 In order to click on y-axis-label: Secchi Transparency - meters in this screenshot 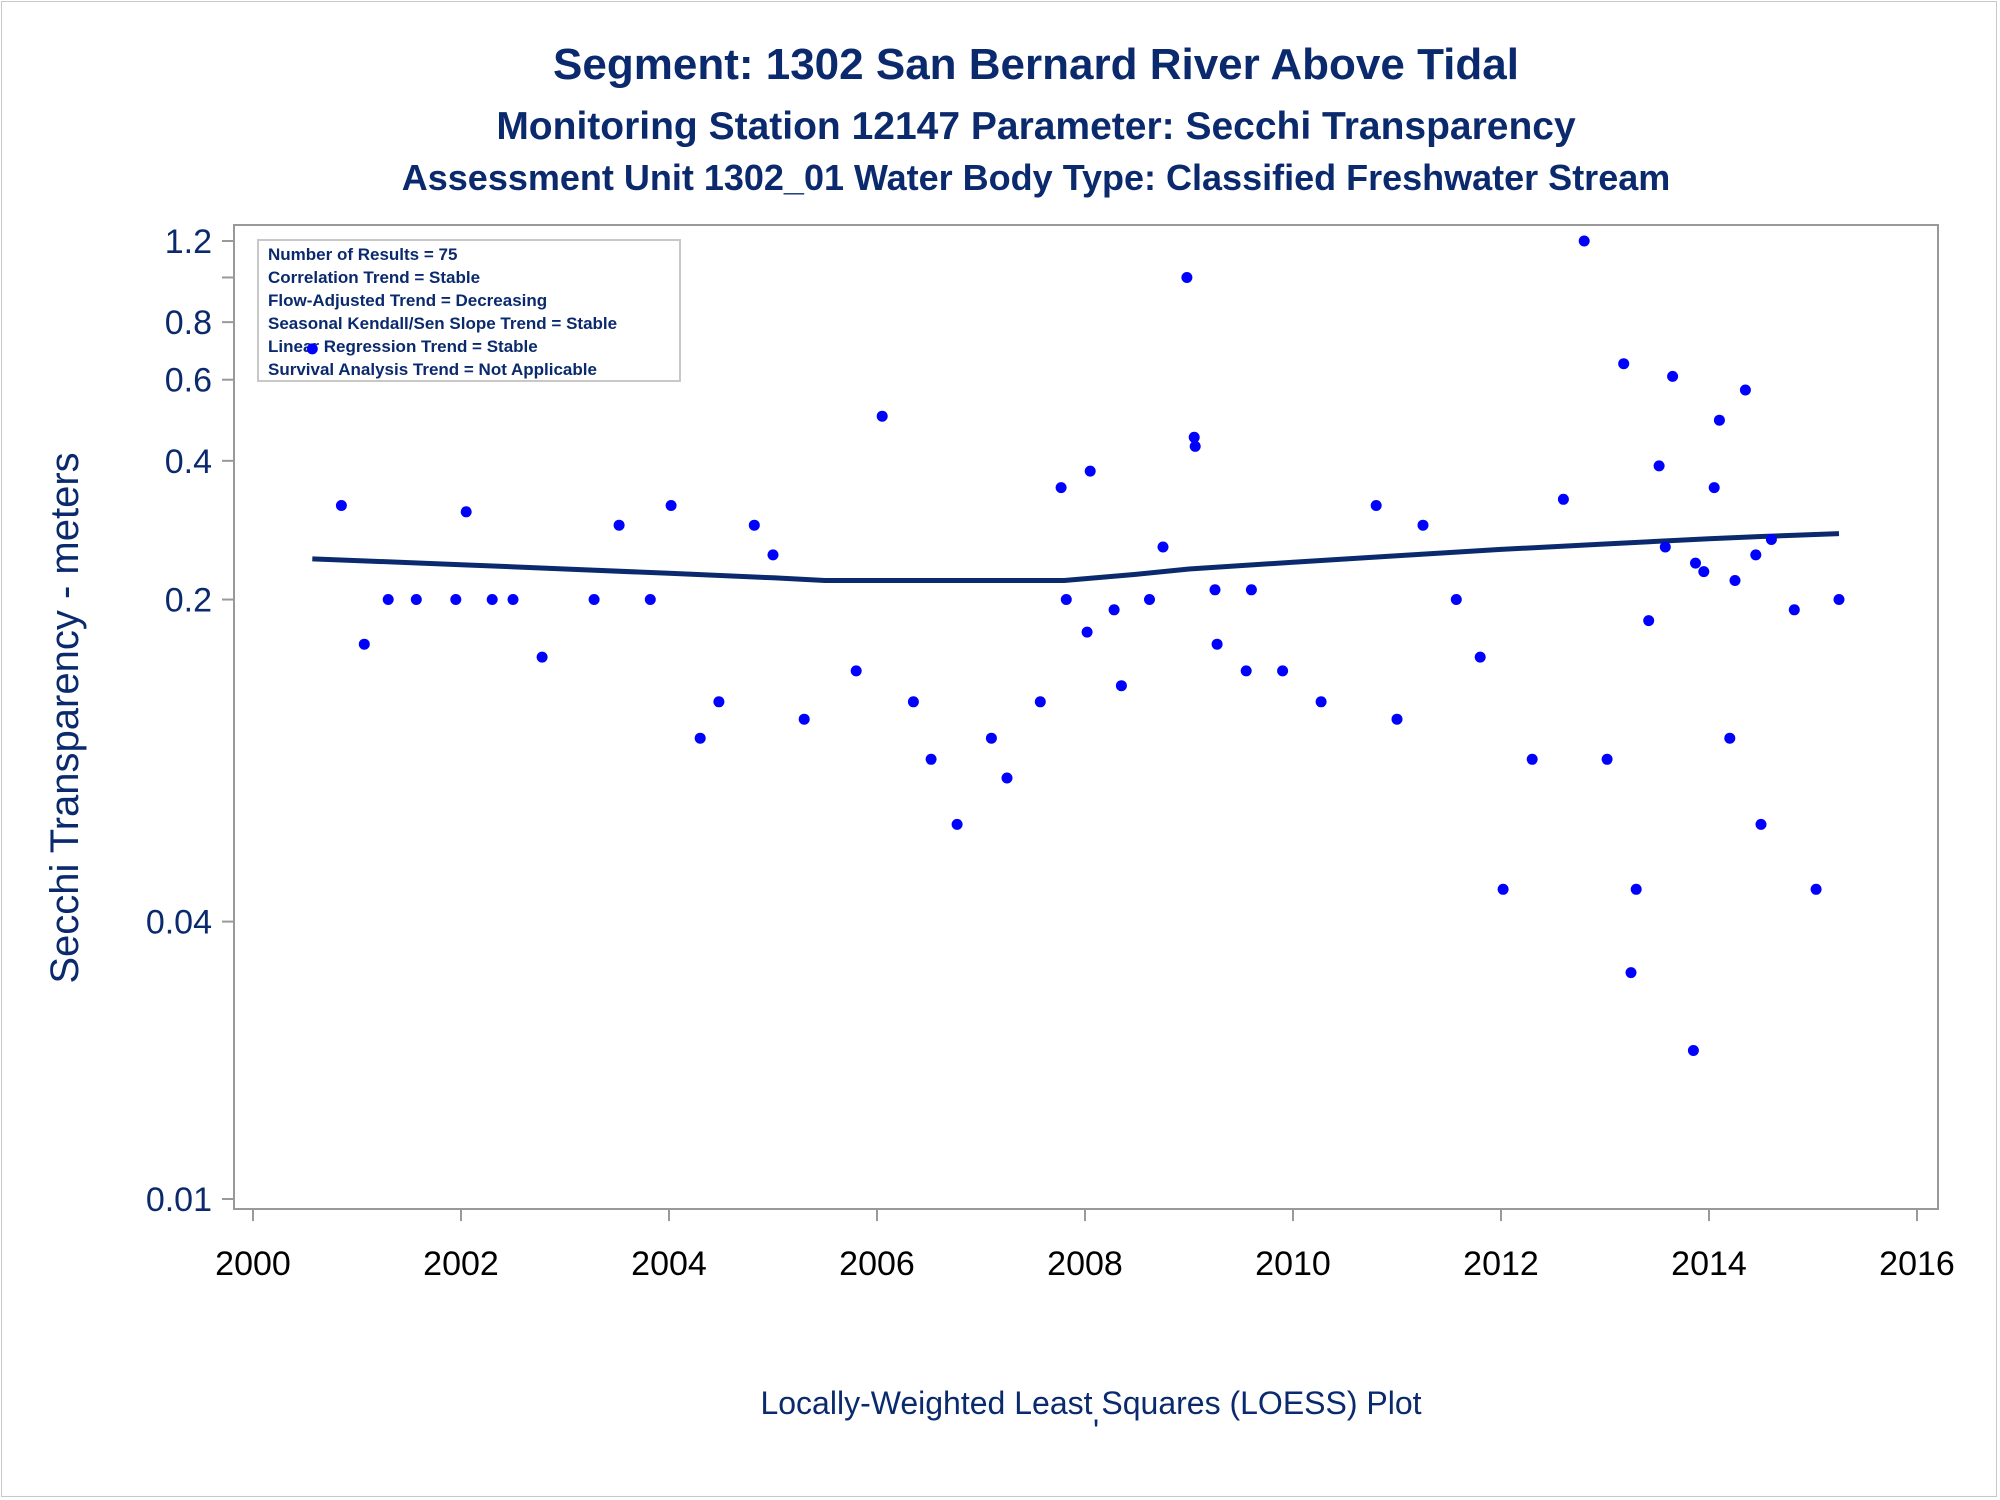, I will do `click(65, 717)`.